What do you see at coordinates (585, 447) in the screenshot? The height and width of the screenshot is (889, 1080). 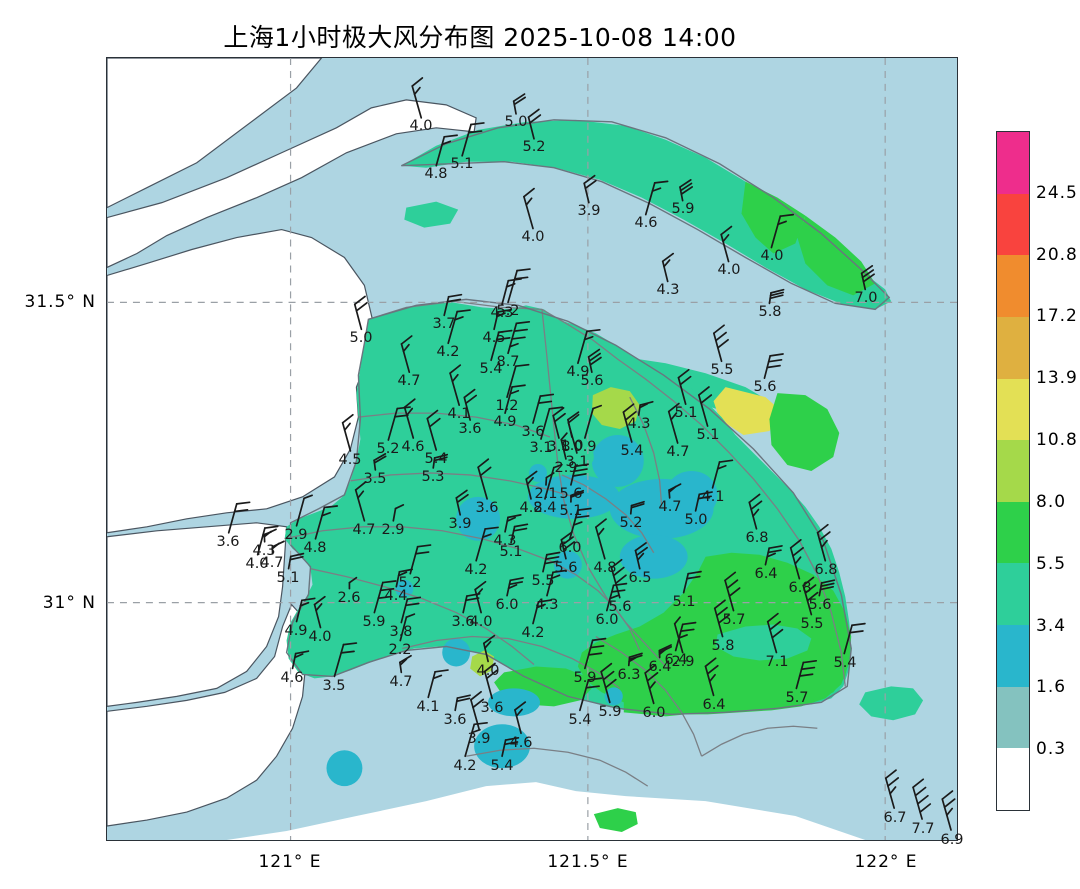 I see `station-value: 0.9` at bounding box center [585, 447].